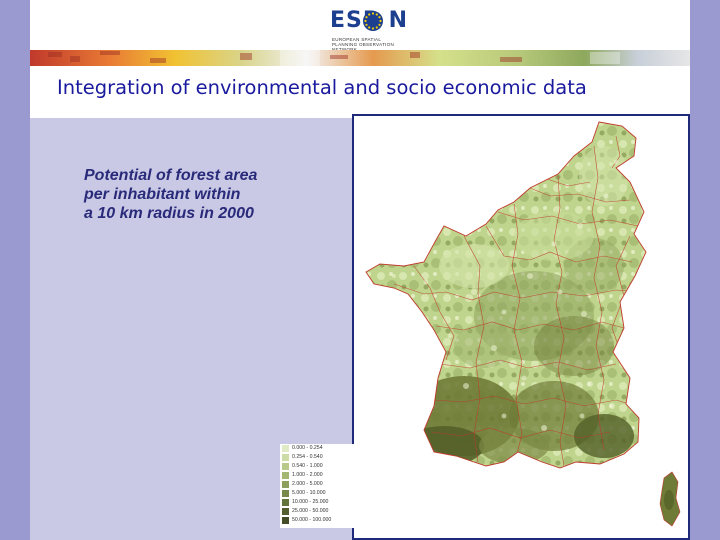 The height and width of the screenshot is (540, 720). What do you see at coordinates (307, 484) in the screenshot?
I see `legend-label: 2.000 - 5.000` at bounding box center [307, 484].